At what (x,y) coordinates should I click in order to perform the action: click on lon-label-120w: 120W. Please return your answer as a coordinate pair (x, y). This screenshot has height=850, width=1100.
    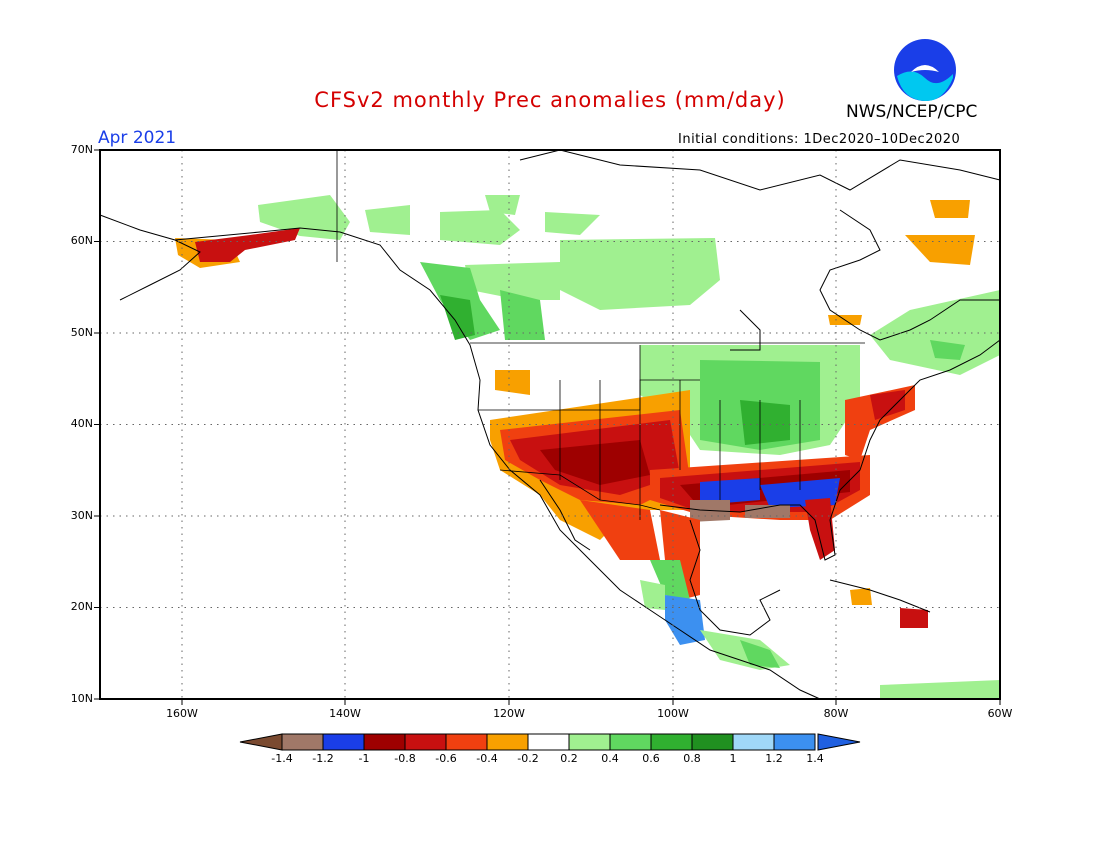
    Looking at the image, I should click on (509, 713).